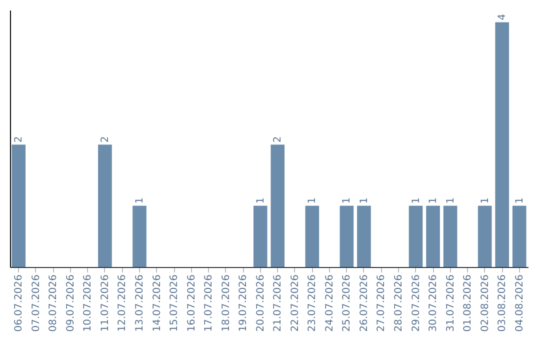  Describe the element at coordinates (260, 303) in the screenshot. I see `x-tick-label: 20.07.2026` at that location.